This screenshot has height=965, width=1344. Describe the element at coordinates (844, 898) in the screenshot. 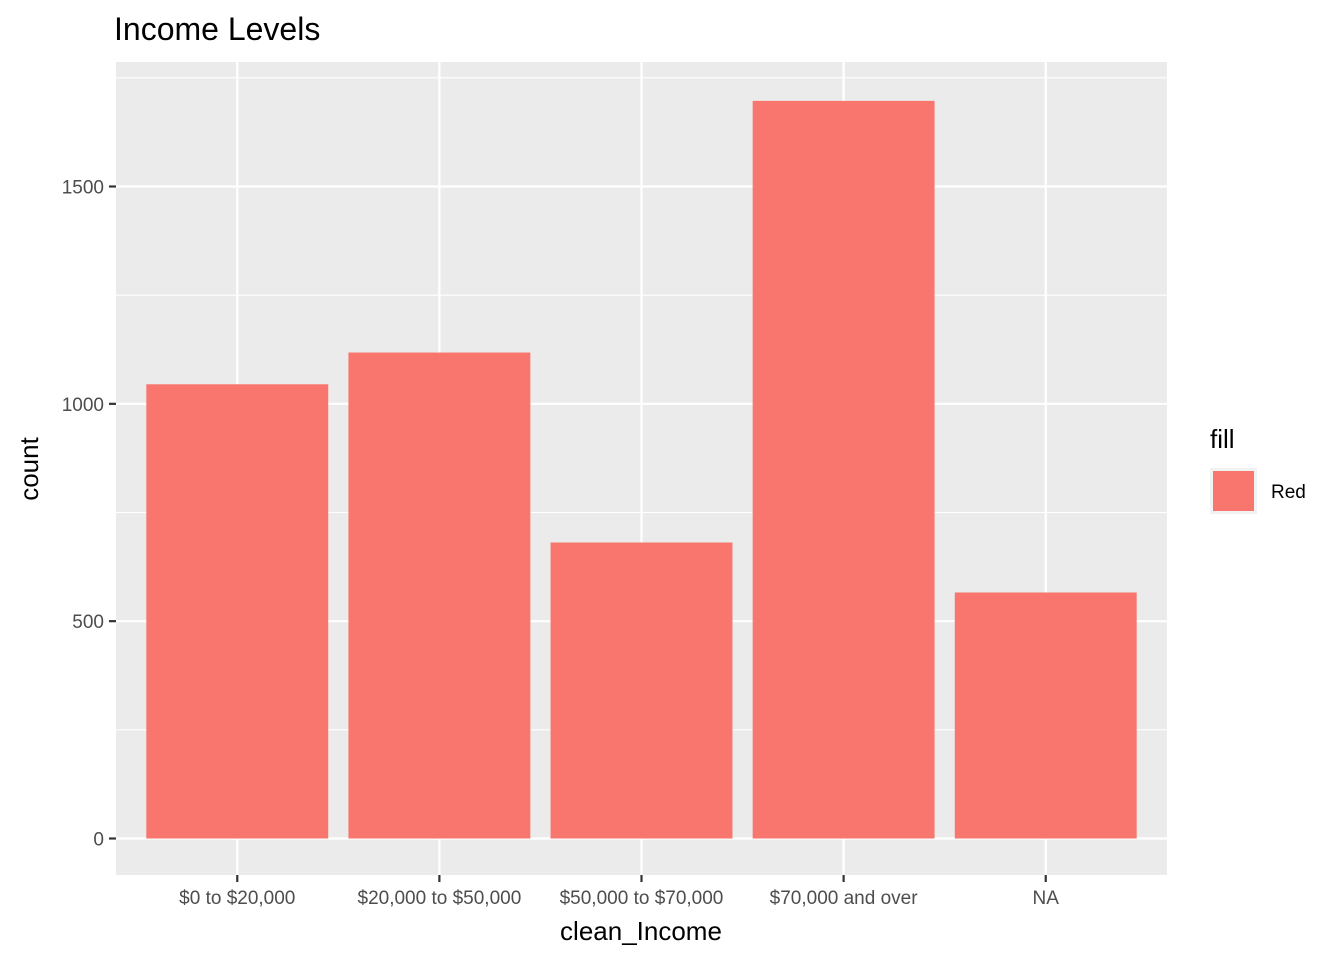

I see `x-tick-label: $70,000 and over` at that location.